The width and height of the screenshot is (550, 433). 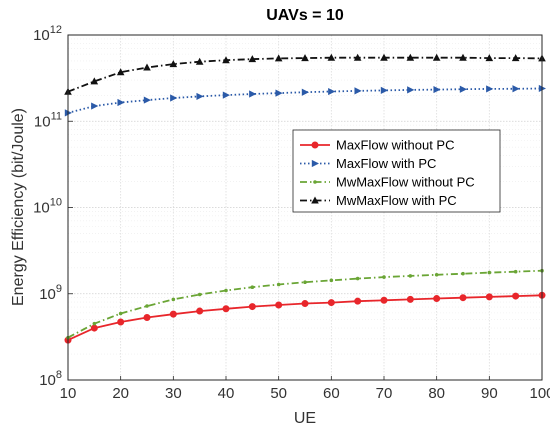 What do you see at coordinates (489, 393) in the screenshot?
I see `x-tick-label: 90` at bounding box center [489, 393].